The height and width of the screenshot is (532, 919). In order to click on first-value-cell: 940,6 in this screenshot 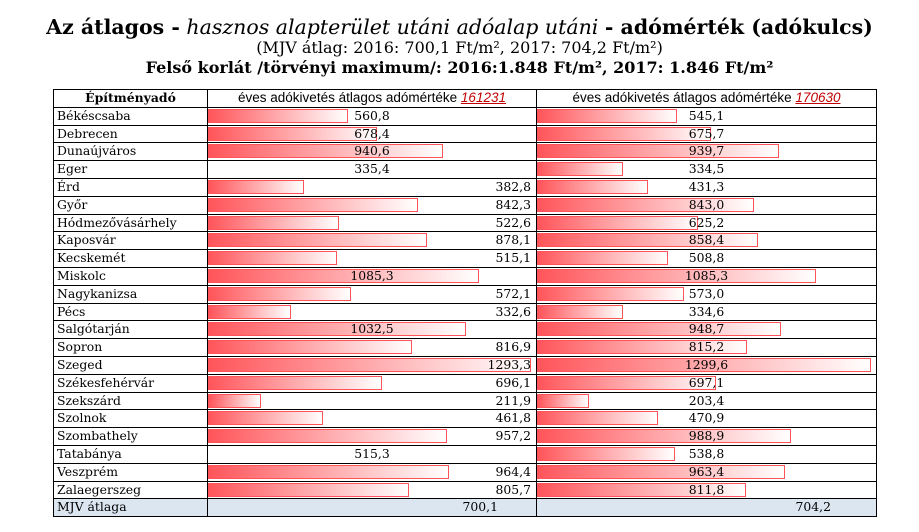, I will do `click(372, 152)`.